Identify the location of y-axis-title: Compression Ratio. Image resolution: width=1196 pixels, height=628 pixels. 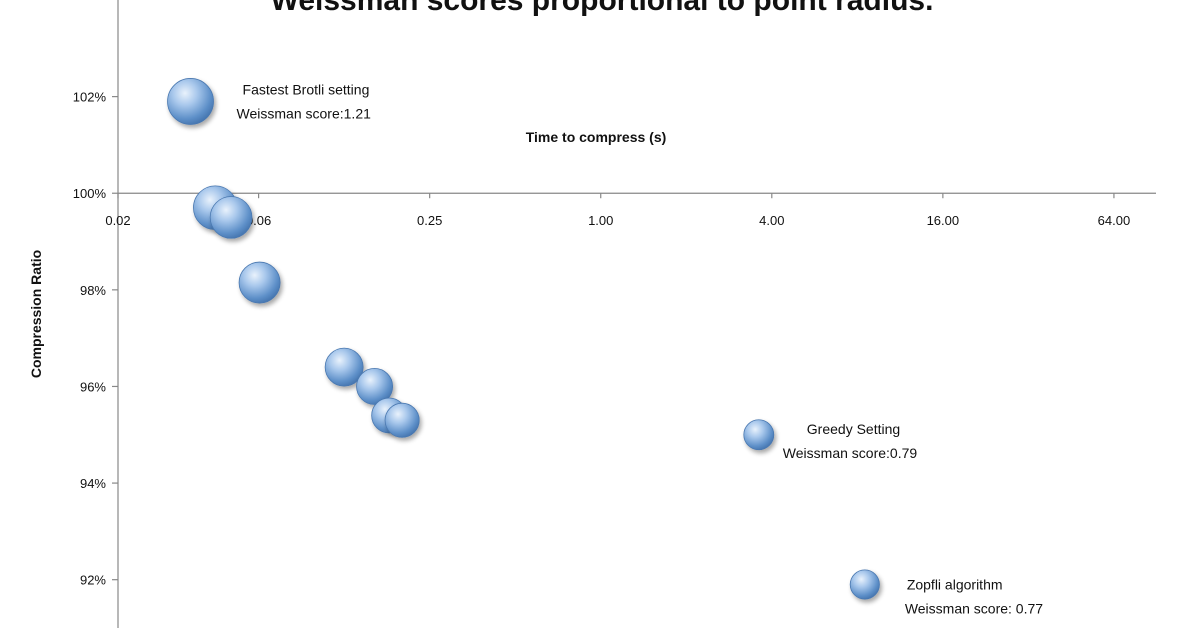
(36, 314).